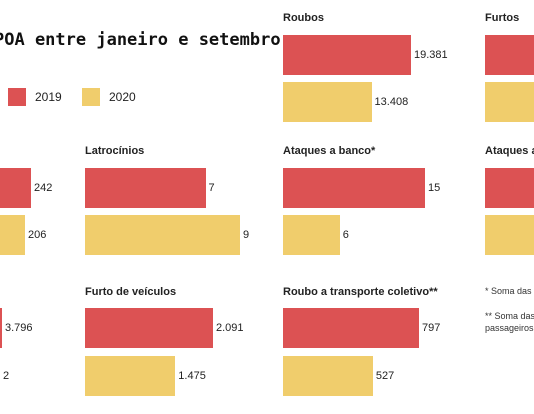 Image resolution: width=534 pixels, height=414 pixels. I want to click on bar-roubo-a-transporte-coletivo-2020, so click(328, 376).